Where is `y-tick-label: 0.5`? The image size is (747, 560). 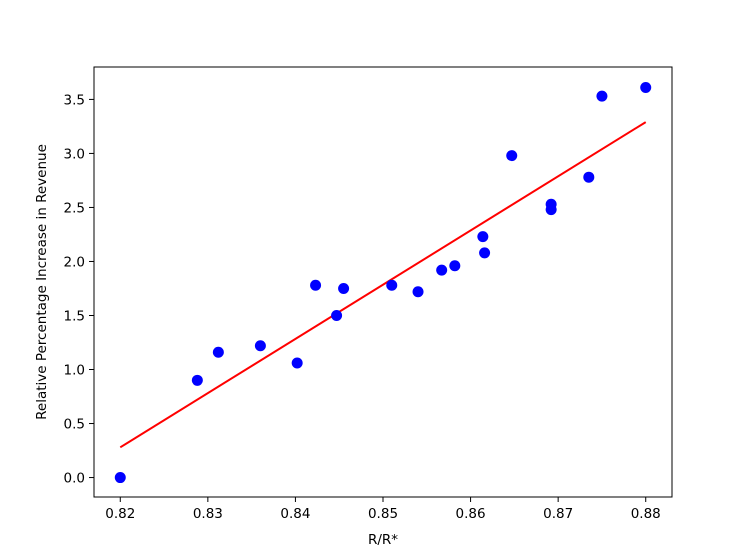
y-tick-label: 0.5 is located at coordinates (74, 425).